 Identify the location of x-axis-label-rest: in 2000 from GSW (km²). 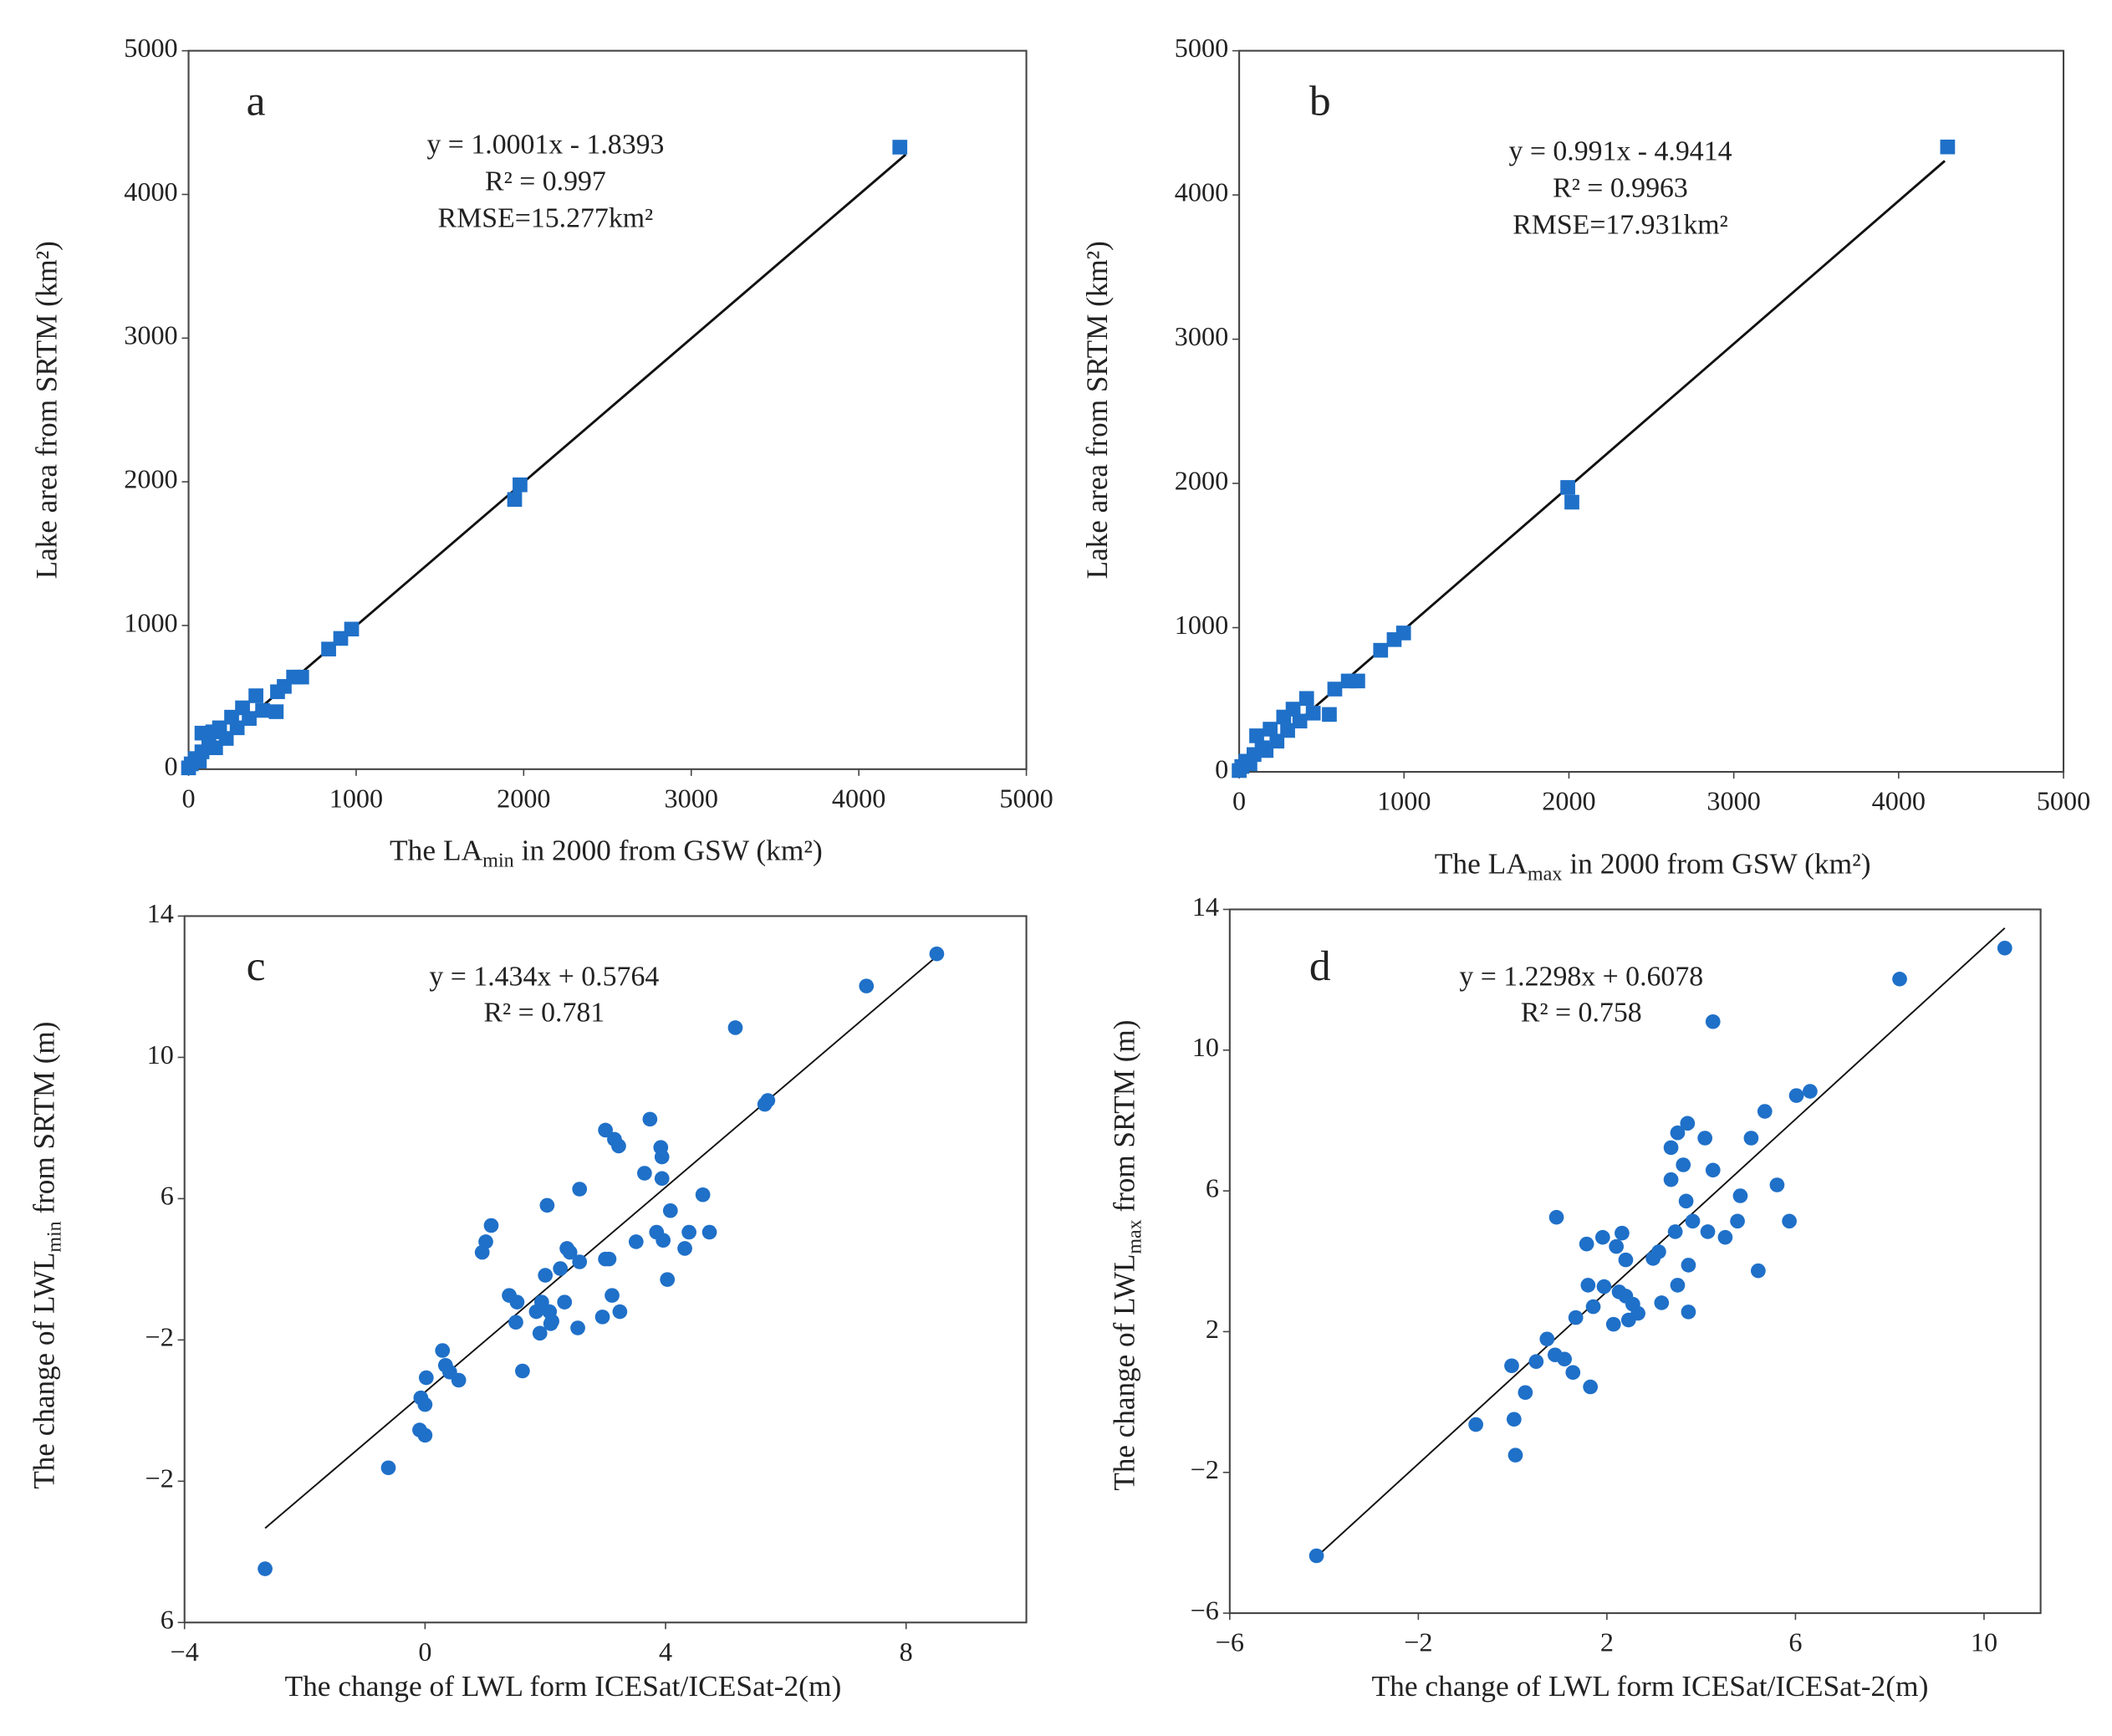
(669, 851).